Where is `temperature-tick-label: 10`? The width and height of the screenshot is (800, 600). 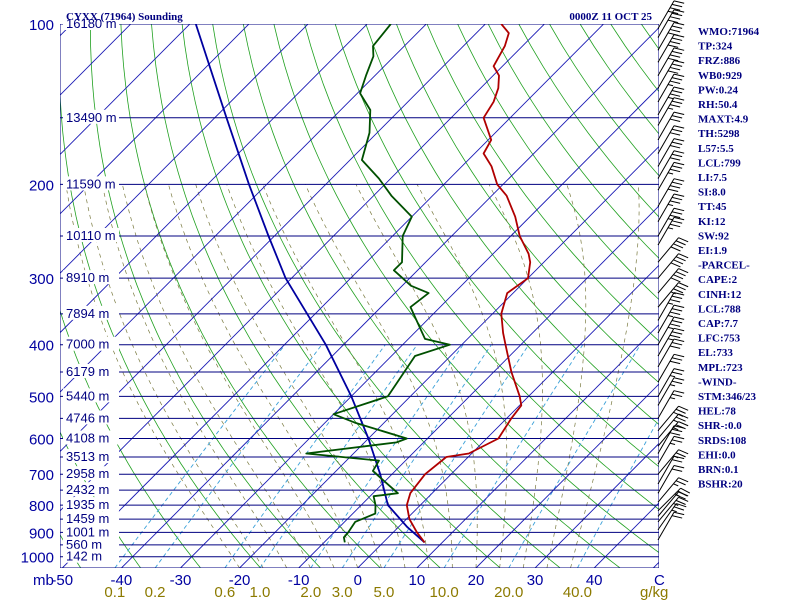
temperature-tick-label: 10 is located at coordinates (417, 580).